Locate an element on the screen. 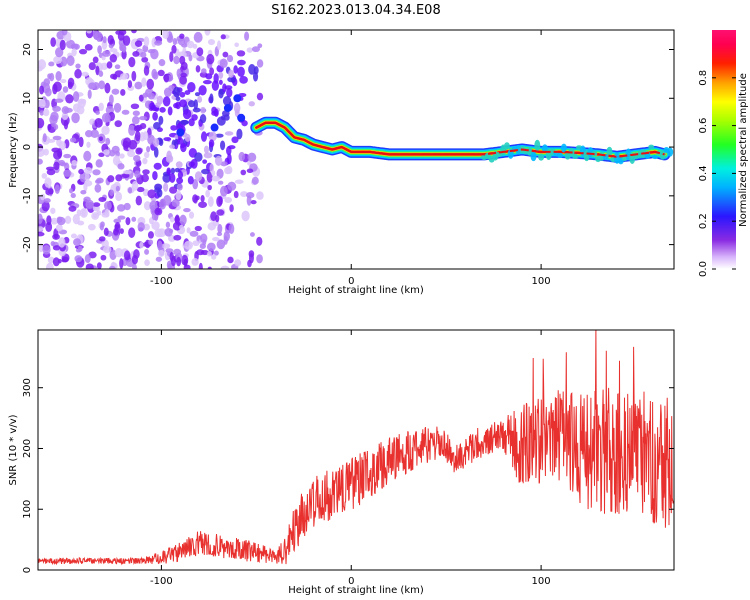 This screenshot has width=750, height=600. figure-title: S162.2023.013.04.34.E08 is located at coordinates (355, 10).